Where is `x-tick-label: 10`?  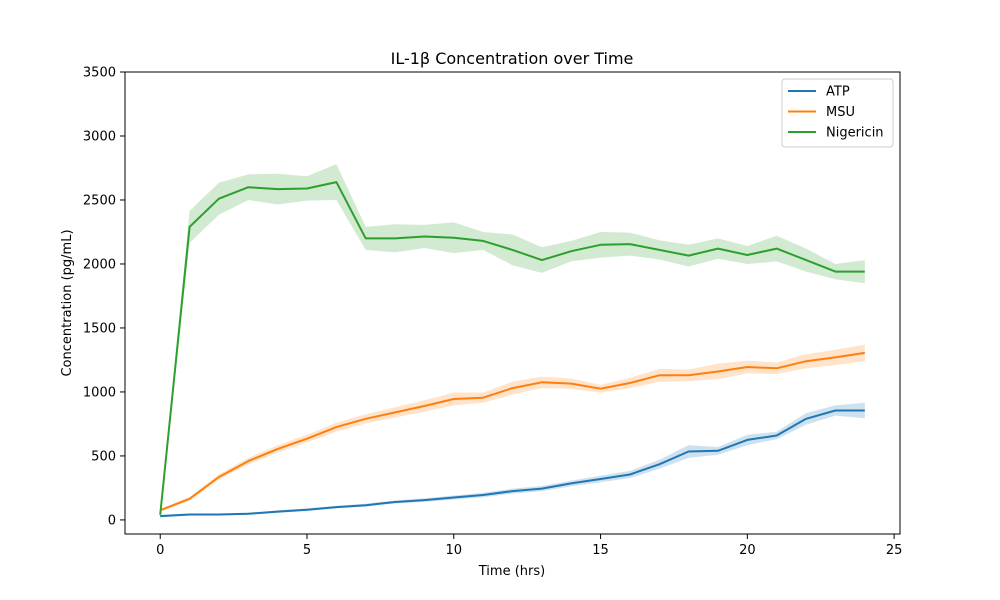
x-tick-label: 10 is located at coordinates (454, 550).